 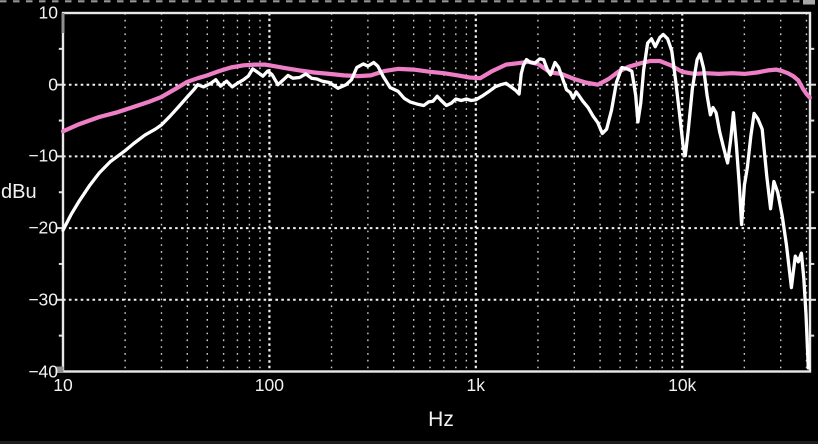 I want to click on x-tick-label: 1k, so click(x=476, y=385).